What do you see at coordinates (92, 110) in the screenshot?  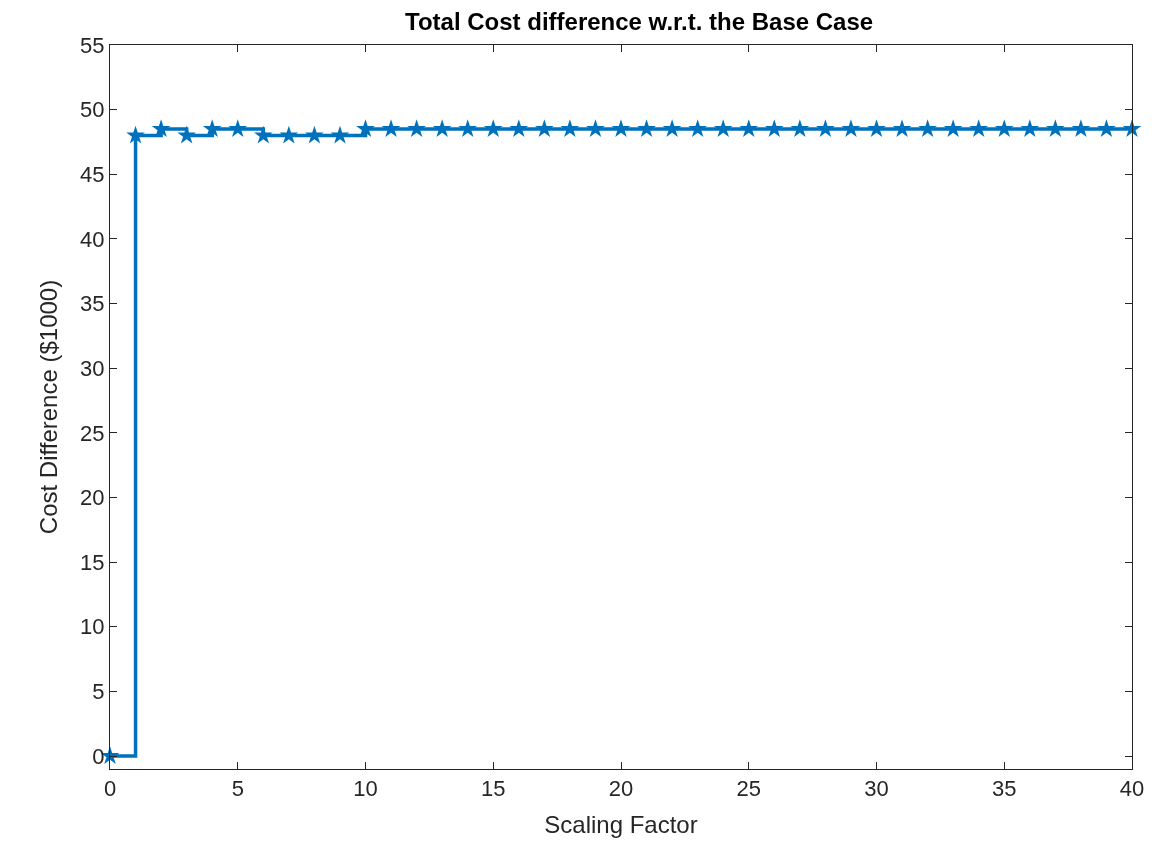 I see `y-tick-label: 50` at bounding box center [92, 110].